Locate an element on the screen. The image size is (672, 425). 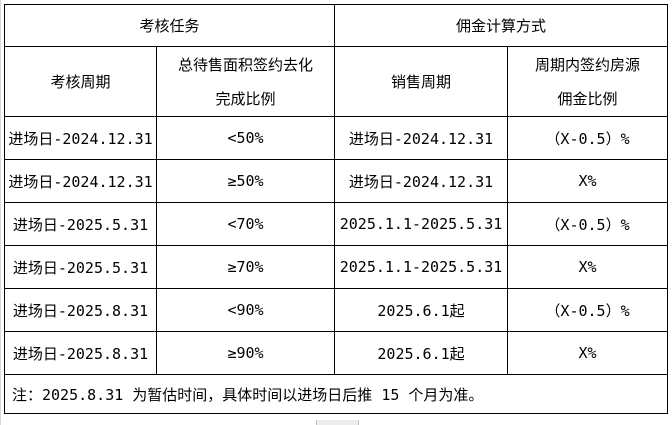
column-header-label-line2: 完成比例 is located at coordinates (245, 98).